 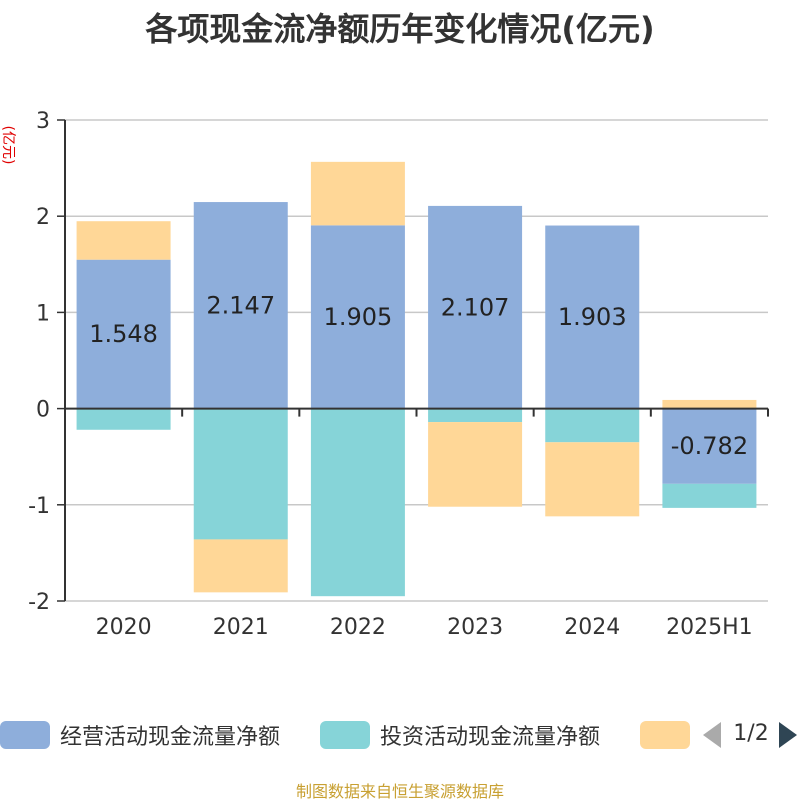 I want to click on bar-series-2-2024, so click(x=592, y=479).